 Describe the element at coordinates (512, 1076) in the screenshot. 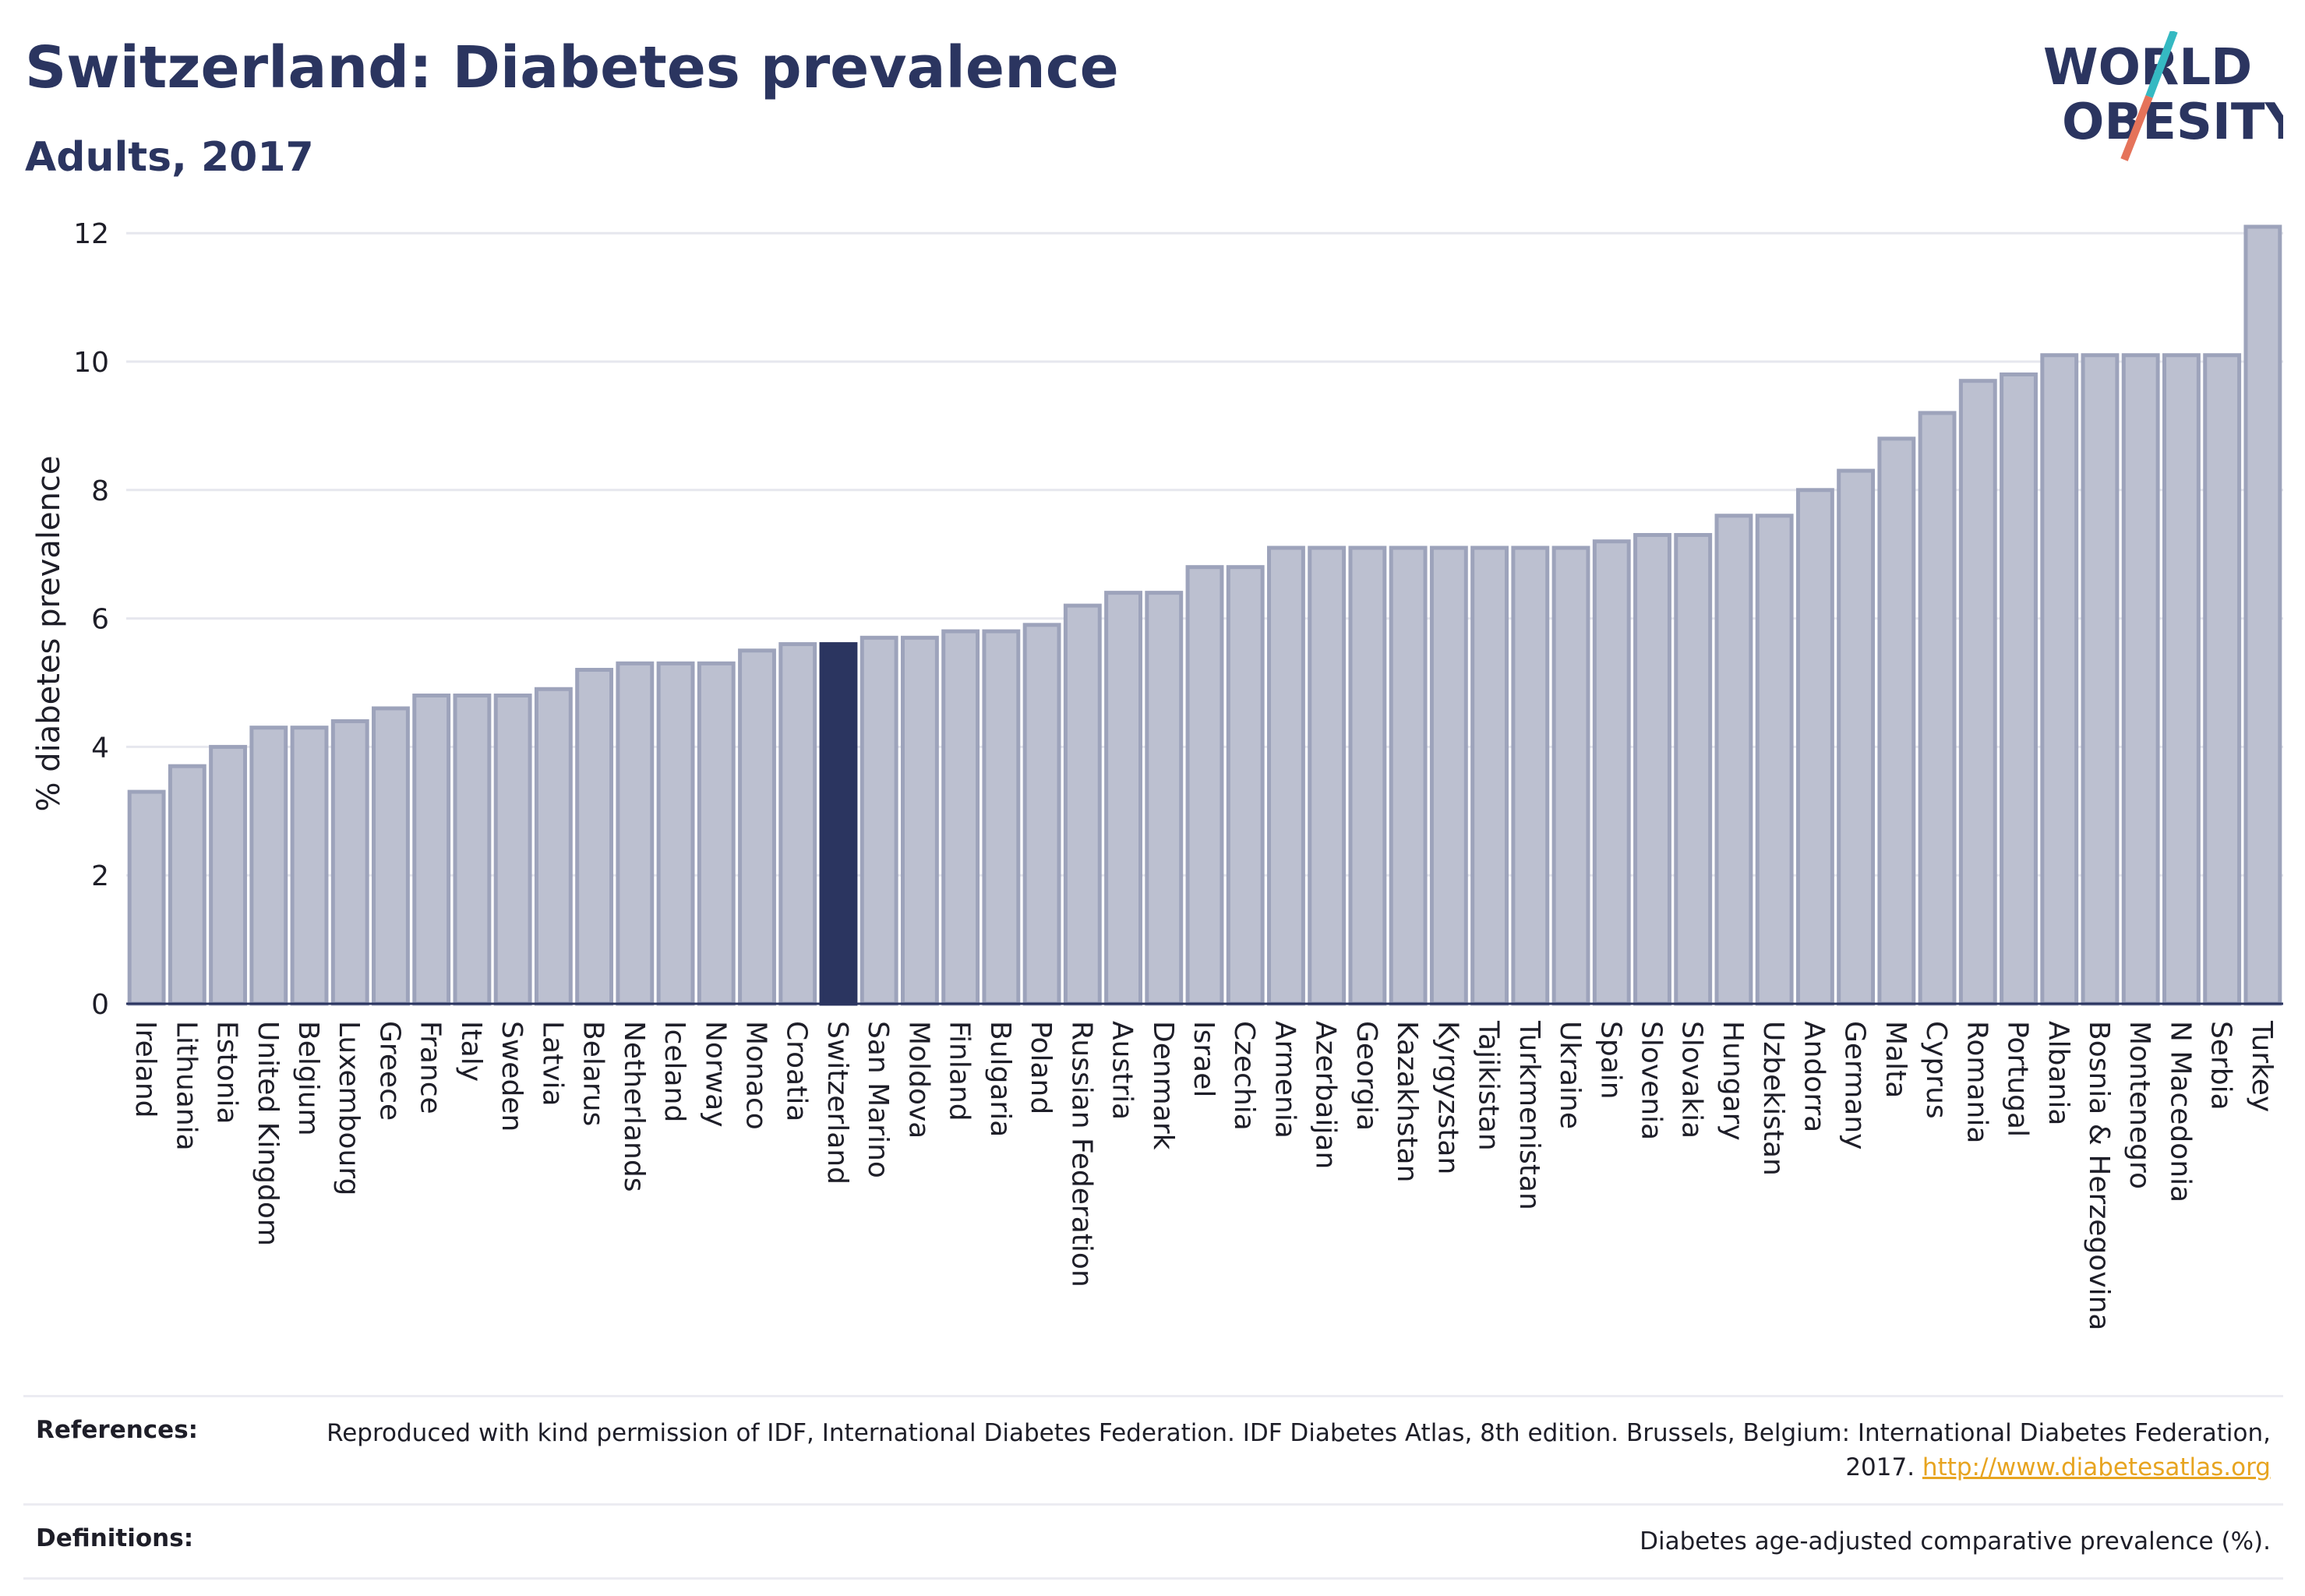

I see `x-tick-label: Sweden` at that location.